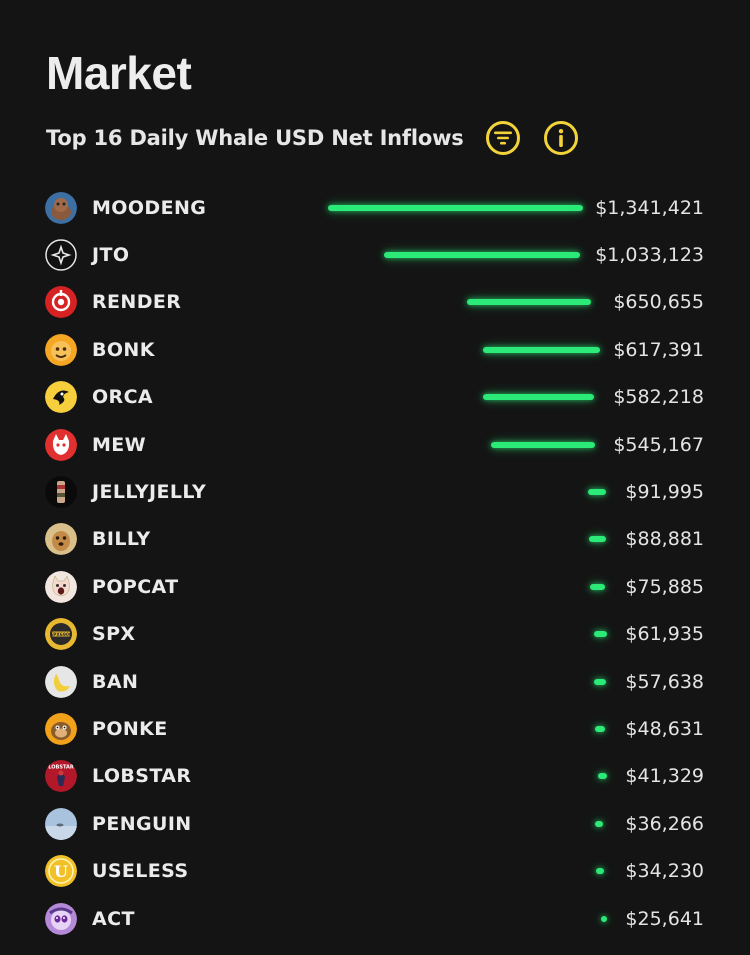 This screenshot has height=955, width=750. I want to click on token-name: MEW, so click(119, 444).